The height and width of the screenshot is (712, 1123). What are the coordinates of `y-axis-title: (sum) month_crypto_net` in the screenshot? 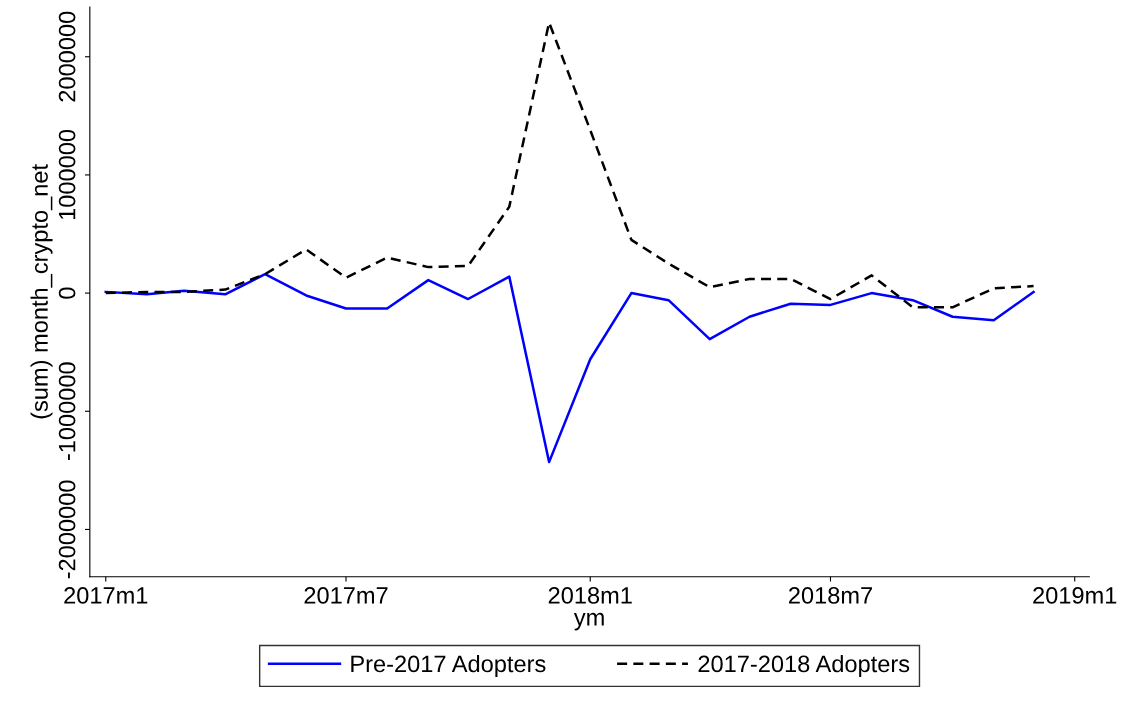 It's located at (41, 291).